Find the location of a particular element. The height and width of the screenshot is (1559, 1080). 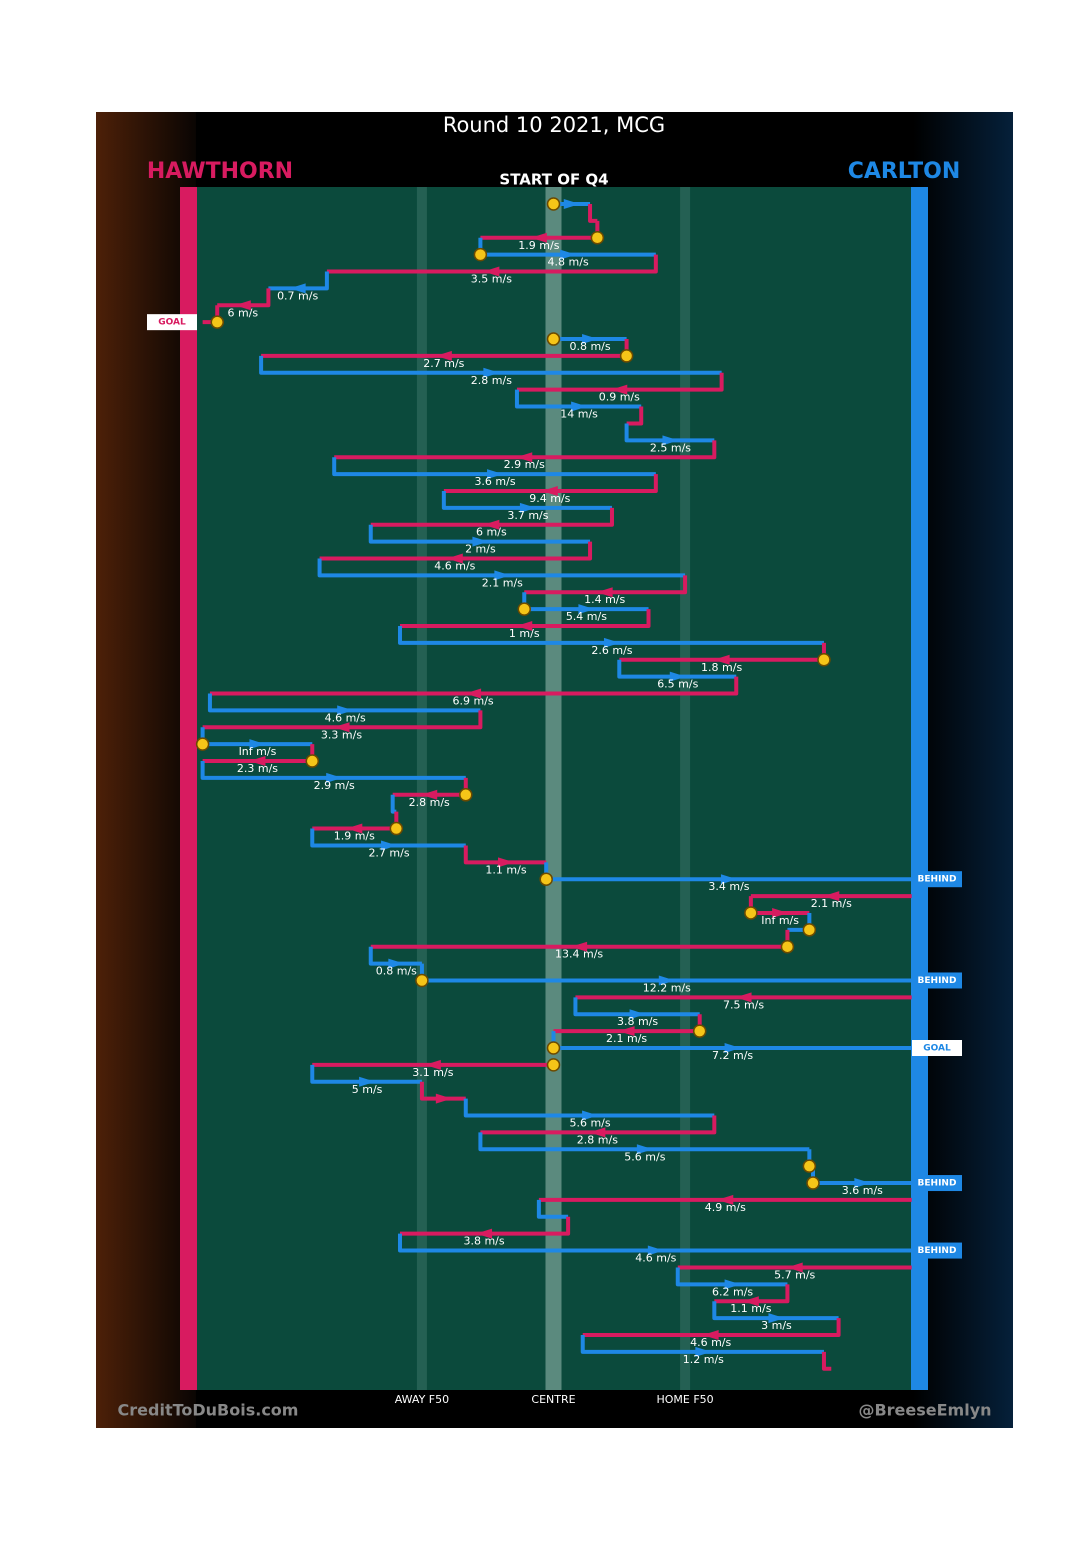

speed-label: 2.7 m/s is located at coordinates (388, 852).